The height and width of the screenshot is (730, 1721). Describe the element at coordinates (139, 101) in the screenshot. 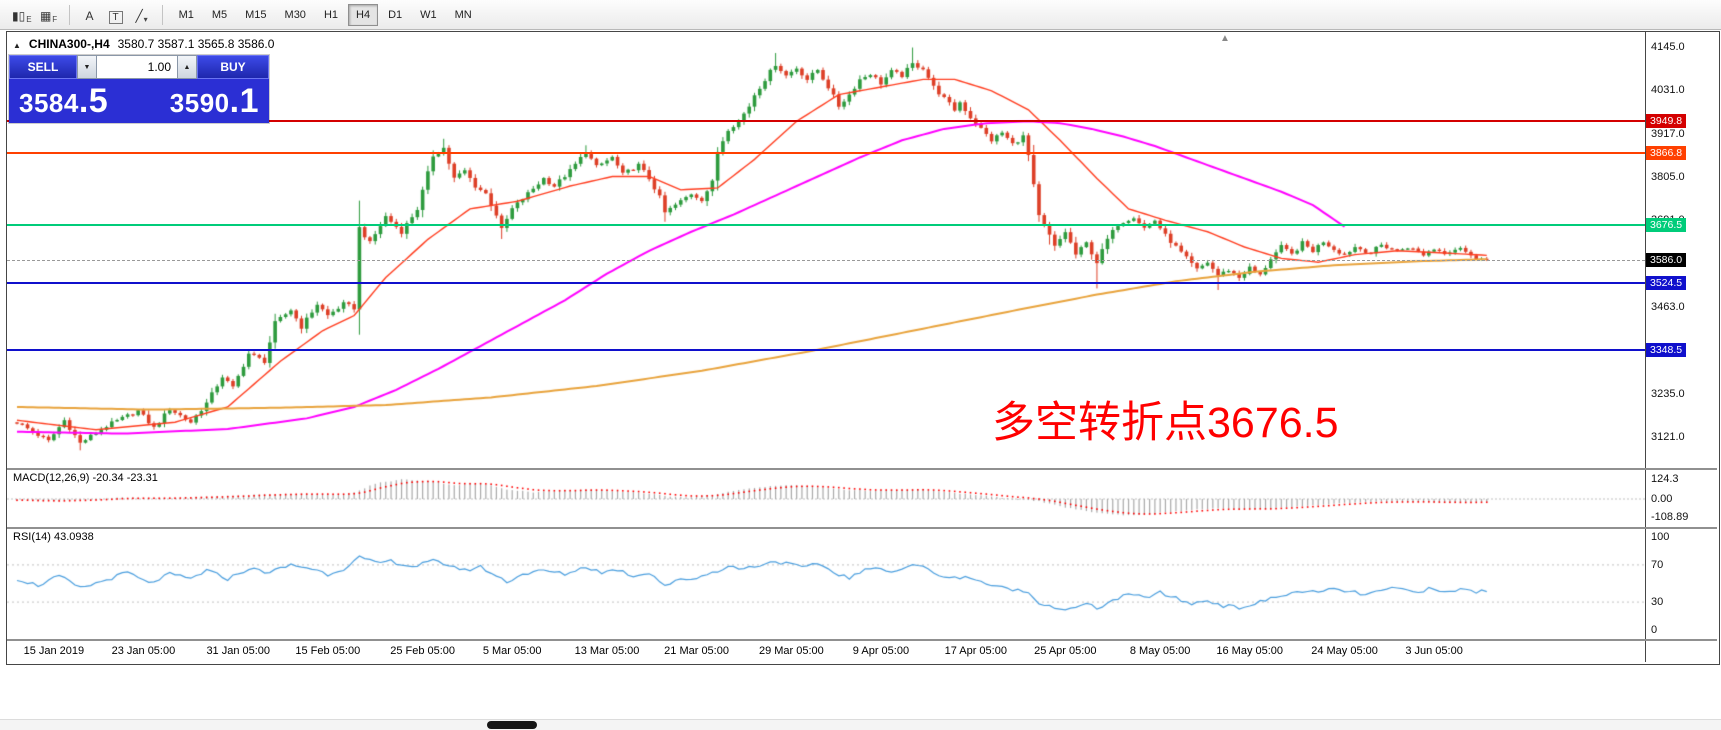

I see `trade-panel-prices: 3584.5 3590.1` at that location.